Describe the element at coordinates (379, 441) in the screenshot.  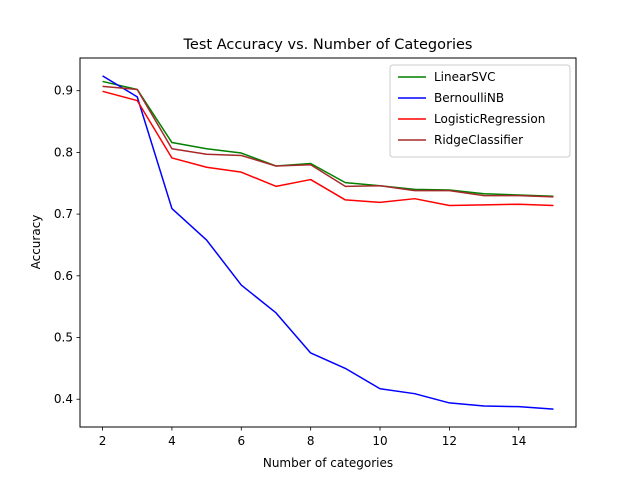
I see `x-tick-label-4: 10` at that location.